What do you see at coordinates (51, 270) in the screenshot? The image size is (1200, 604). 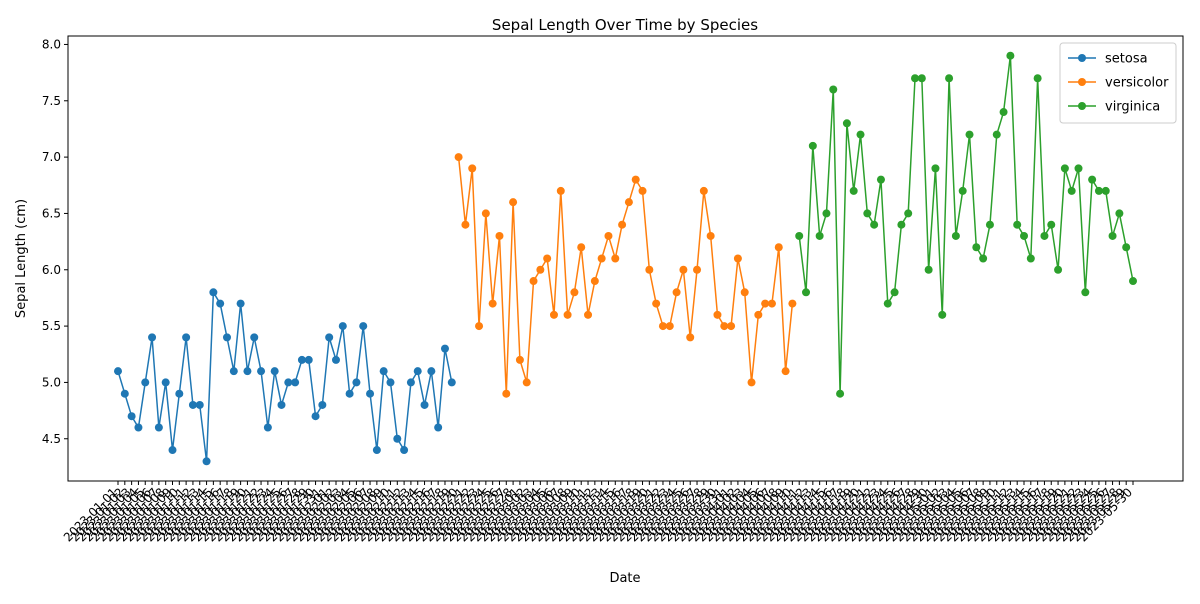 I see `y-tick-label: 6.0` at bounding box center [51, 270].